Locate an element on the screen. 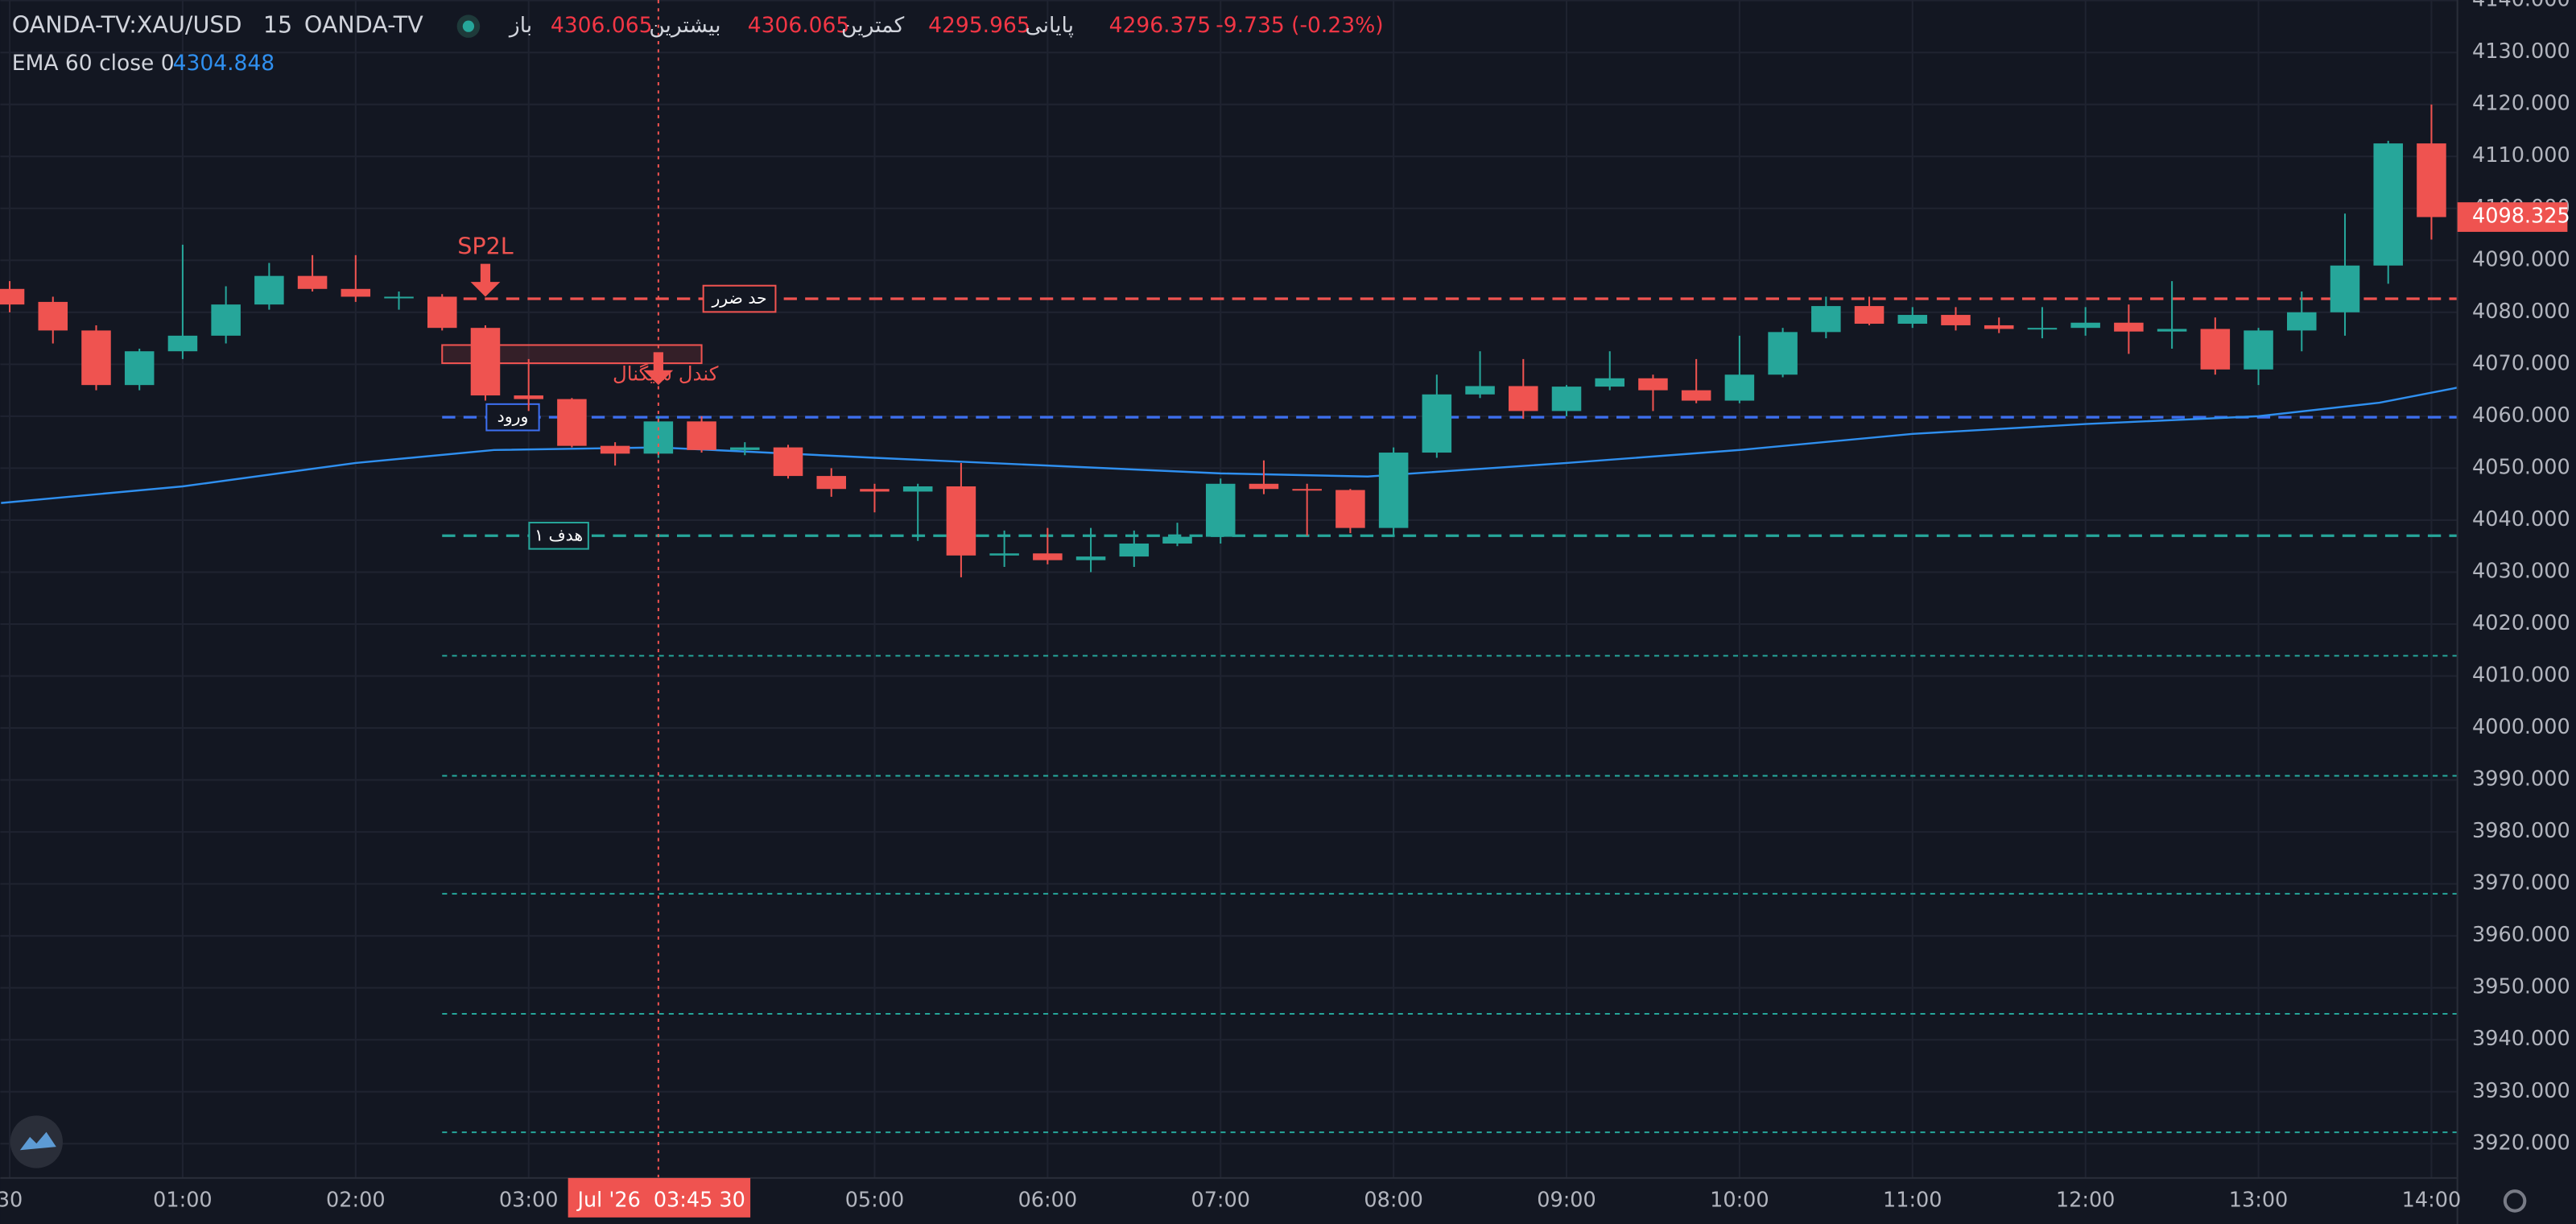 This screenshot has width=2576, height=1224. logo is located at coordinates (36, 1141).